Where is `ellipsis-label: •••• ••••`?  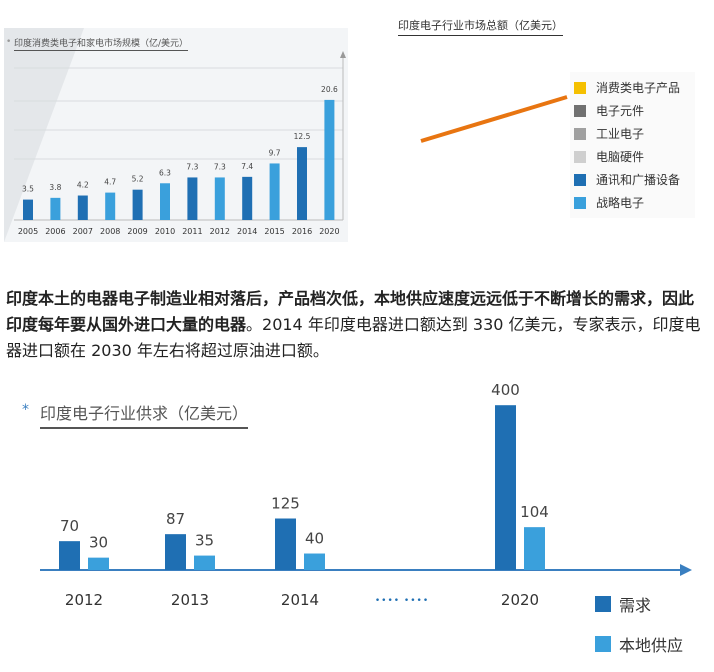
ellipsis-label: •••• •••• is located at coordinates (402, 601).